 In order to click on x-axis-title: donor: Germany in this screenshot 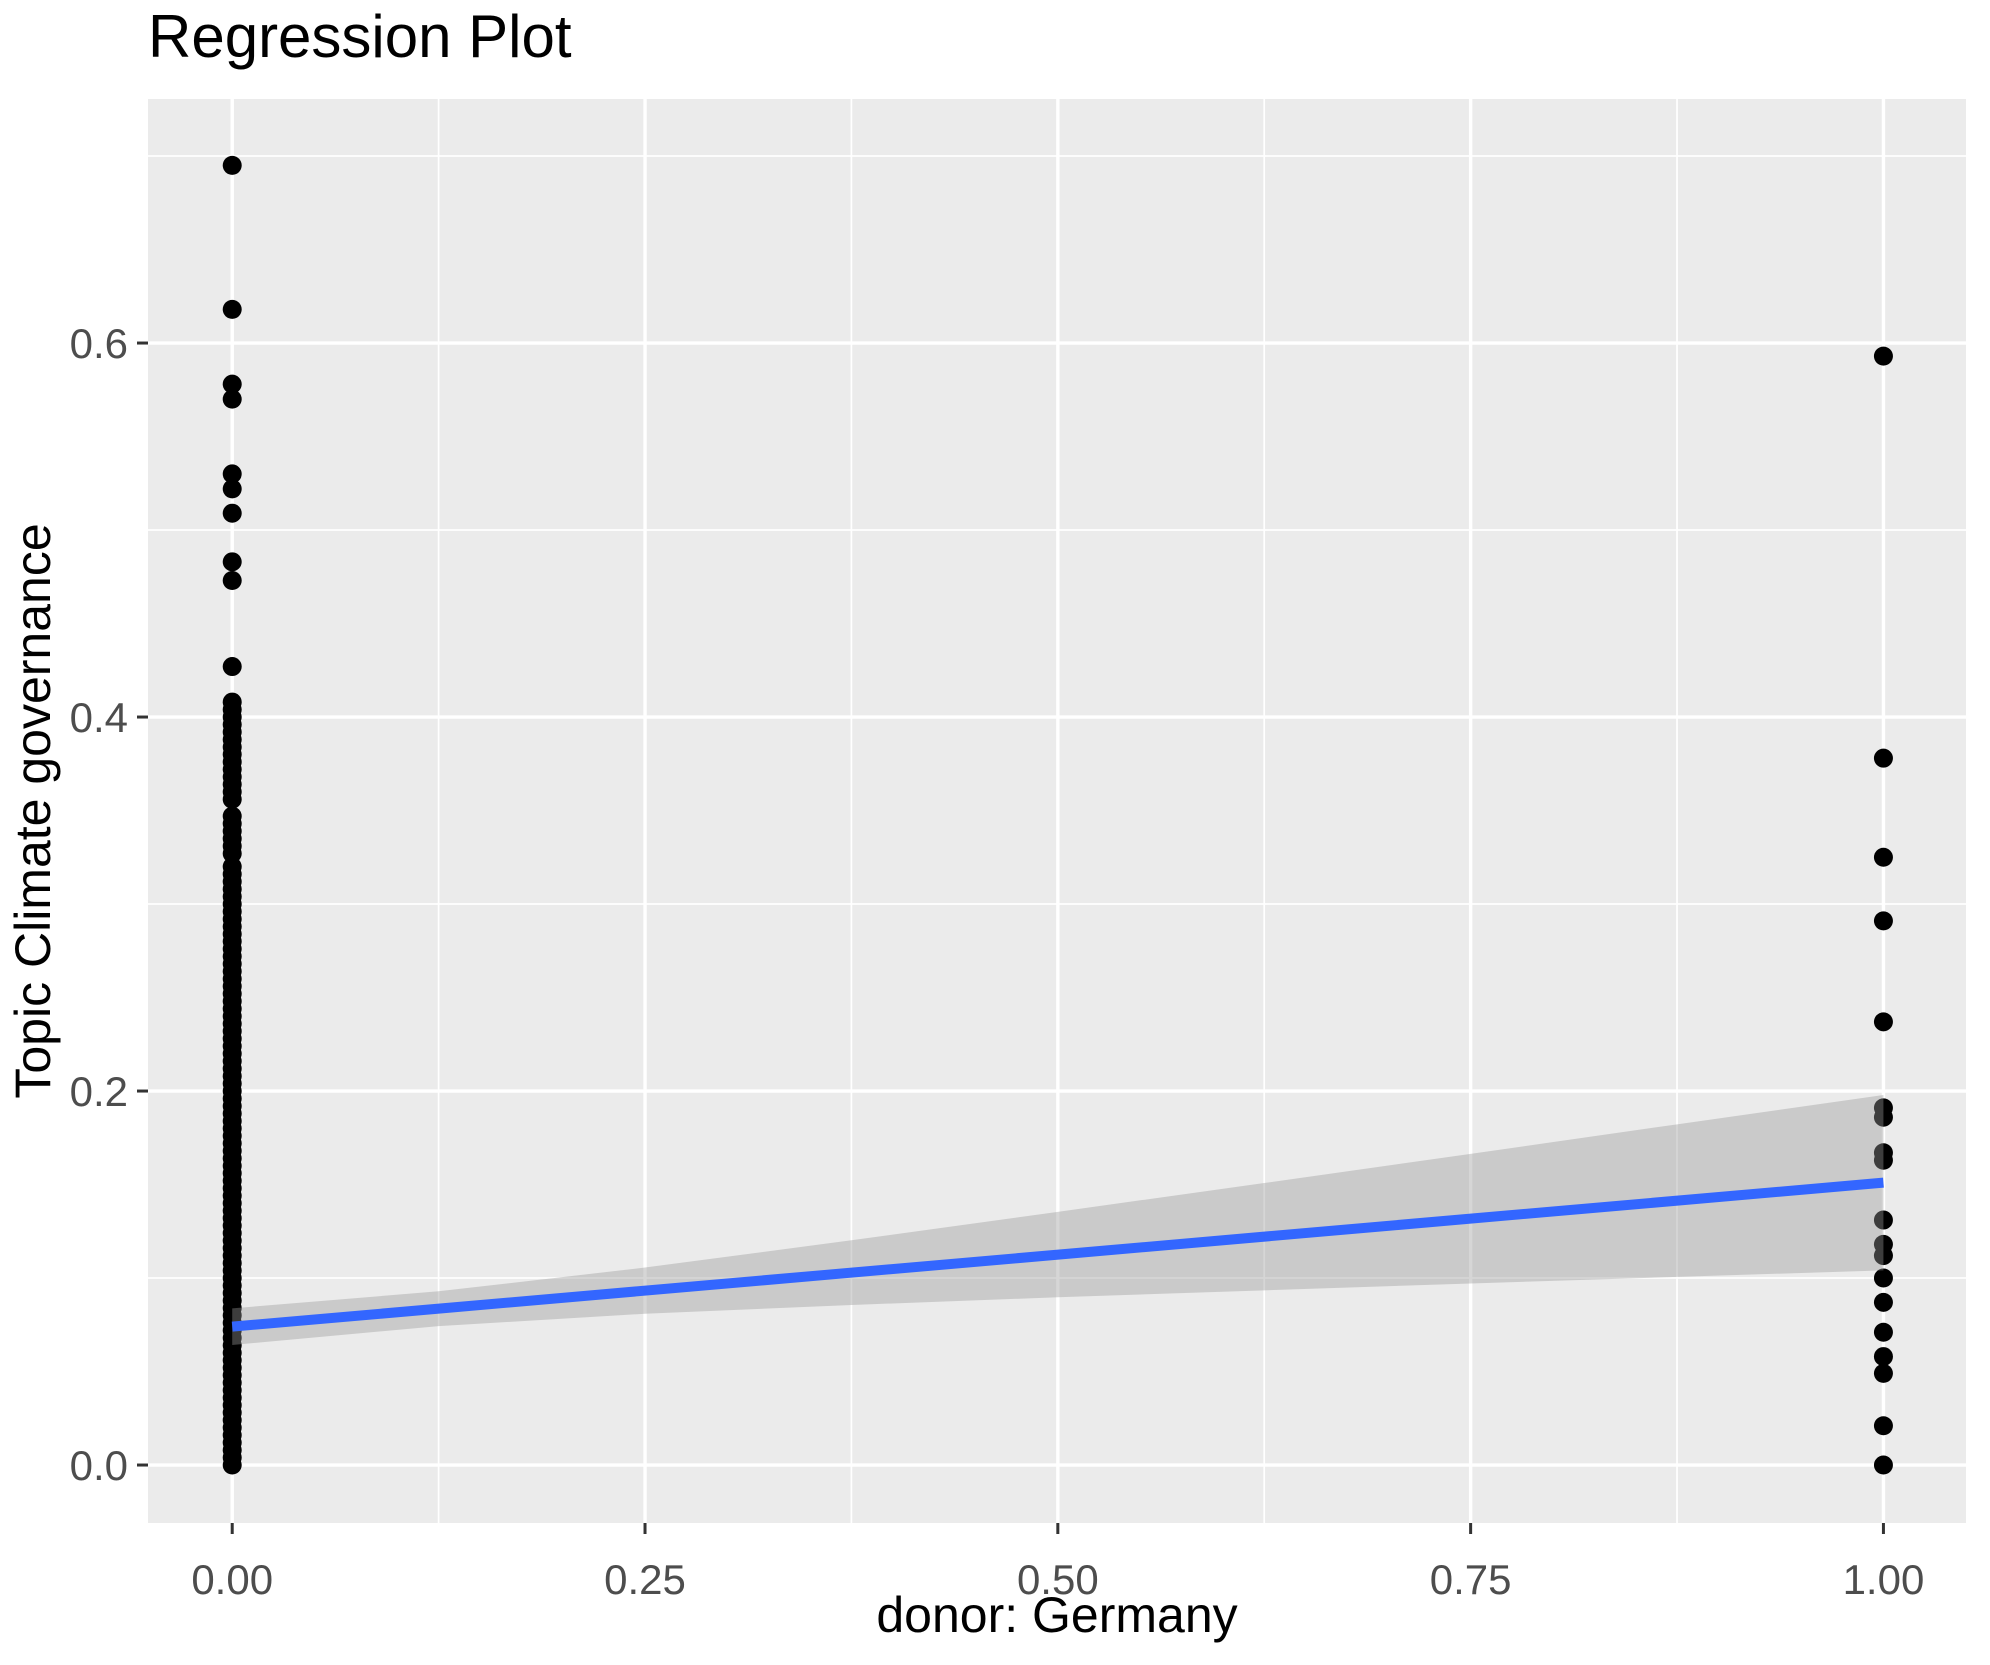, I will do `click(1056, 1615)`.